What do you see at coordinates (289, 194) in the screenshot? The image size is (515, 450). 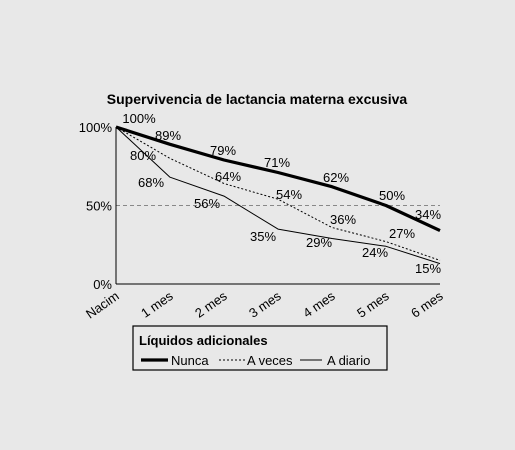 I see `data-label: 54%` at bounding box center [289, 194].